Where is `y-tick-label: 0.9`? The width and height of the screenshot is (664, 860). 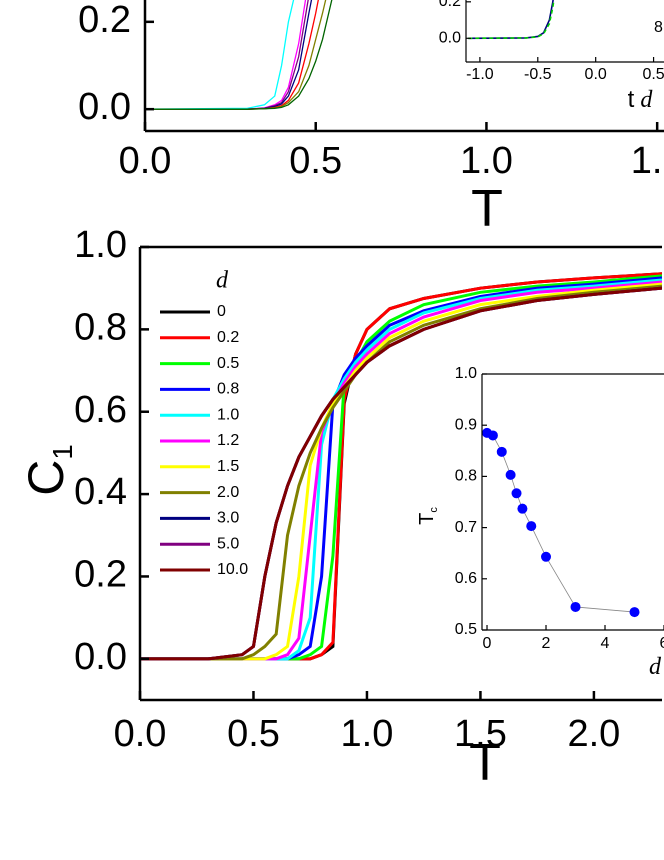
y-tick-label: 0.9 is located at coordinates (466, 424).